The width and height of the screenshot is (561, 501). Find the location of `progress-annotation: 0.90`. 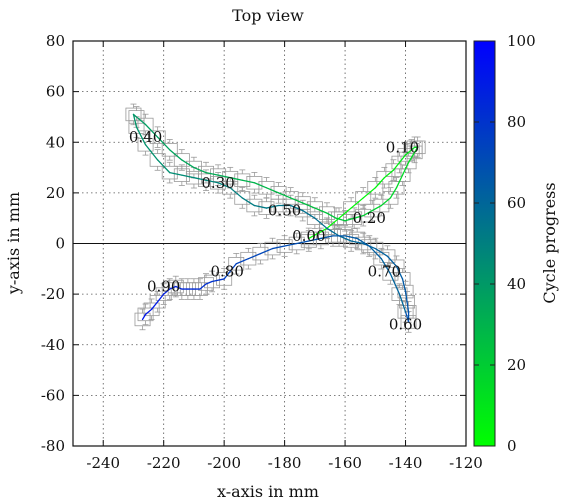

progress-annotation: 0.90 is located at coordinates (163, 287).